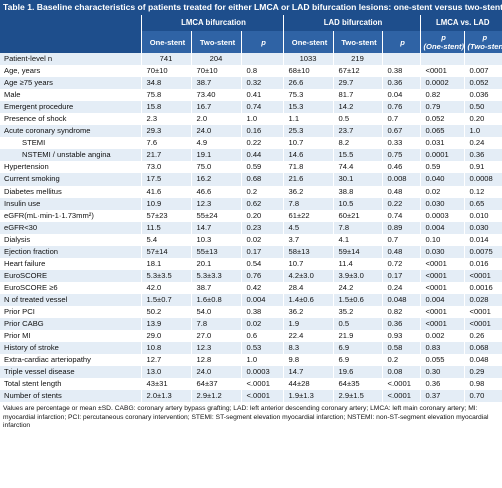  What do you see at coordinates (71, 299) in the screenshot?
I see `cell-label: N of treated vessel` at bounding box center [71, 299].